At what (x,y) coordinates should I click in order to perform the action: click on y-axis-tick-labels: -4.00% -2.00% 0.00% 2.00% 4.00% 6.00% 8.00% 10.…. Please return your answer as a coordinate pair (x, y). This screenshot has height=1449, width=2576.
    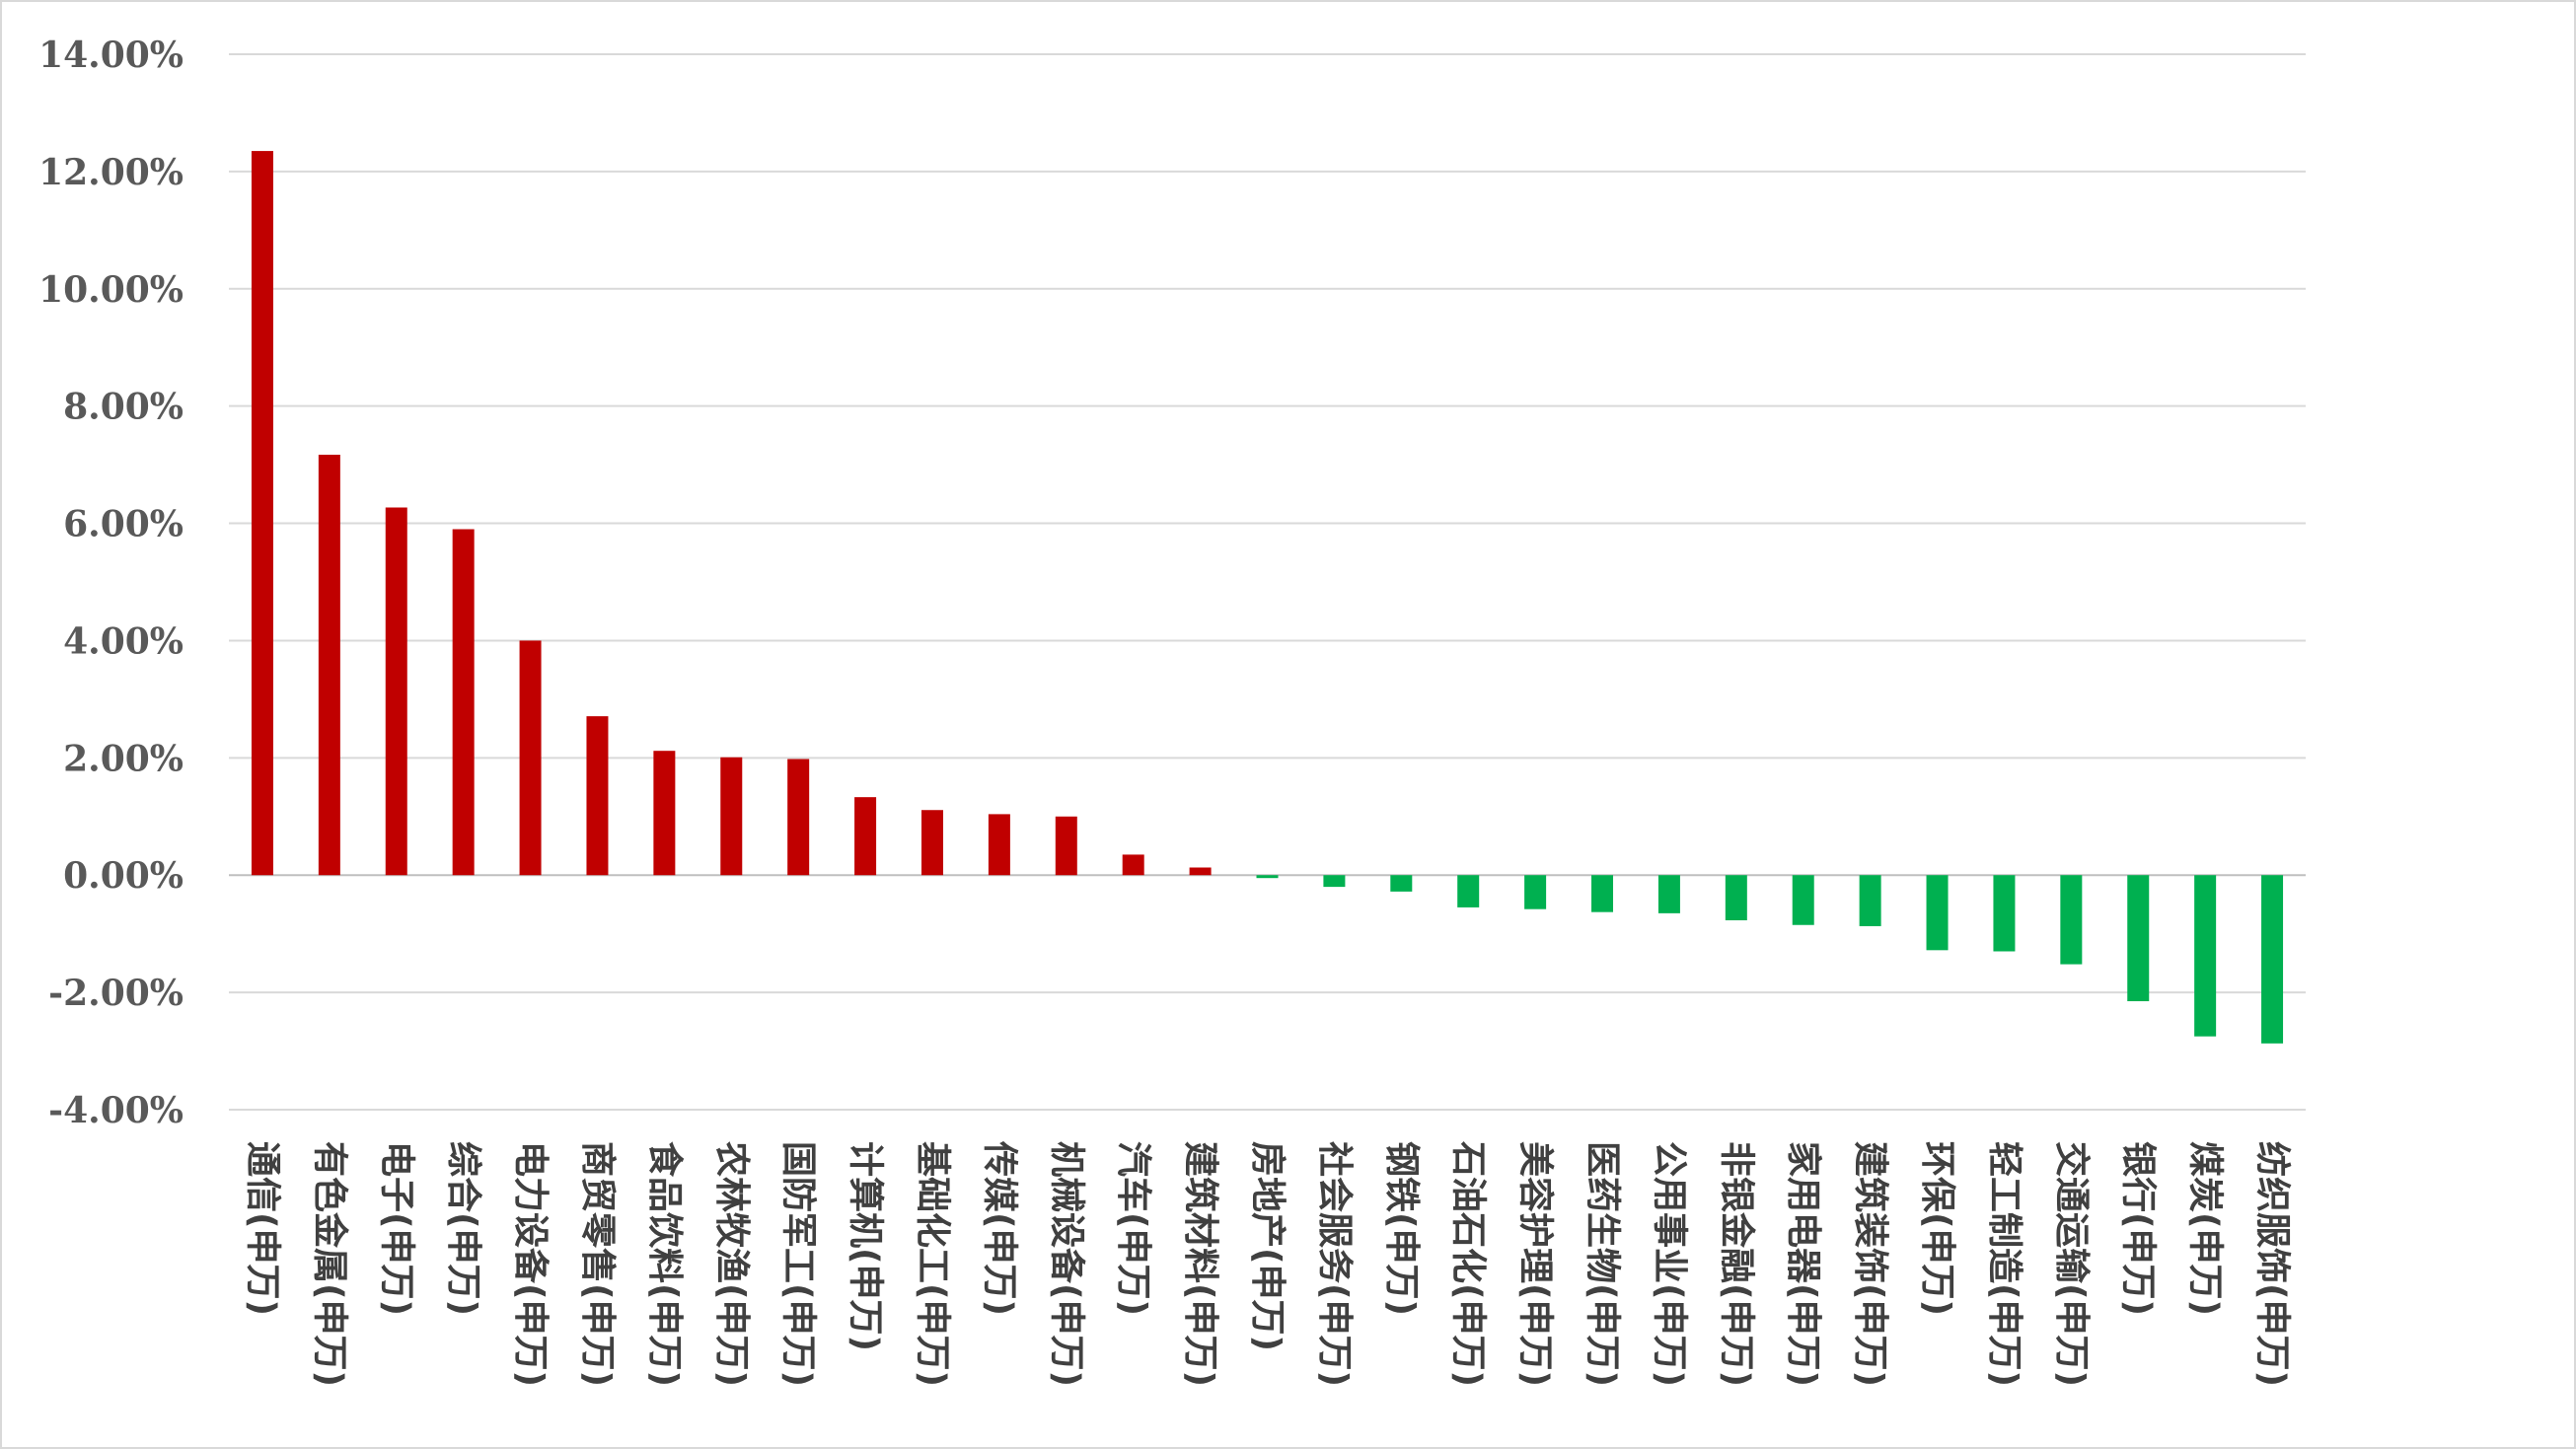
    Looking at the image, I should click on (111, 583).